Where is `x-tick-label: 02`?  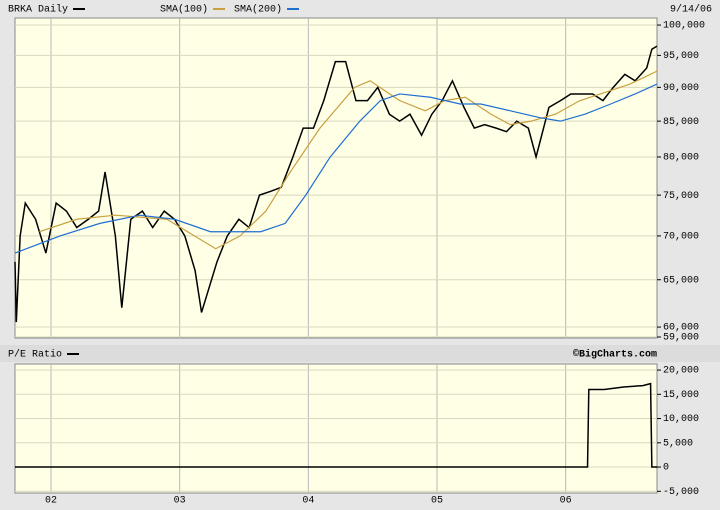
x-tick-label: 02 is located at coordinates (51, 501).